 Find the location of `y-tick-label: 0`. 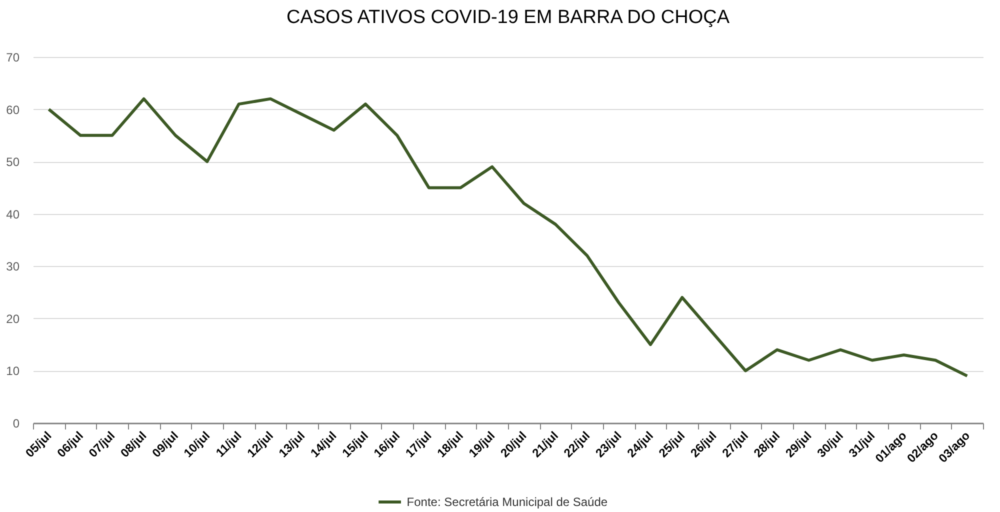

y-tick-label: 0 is located at coordinates (16, 423).